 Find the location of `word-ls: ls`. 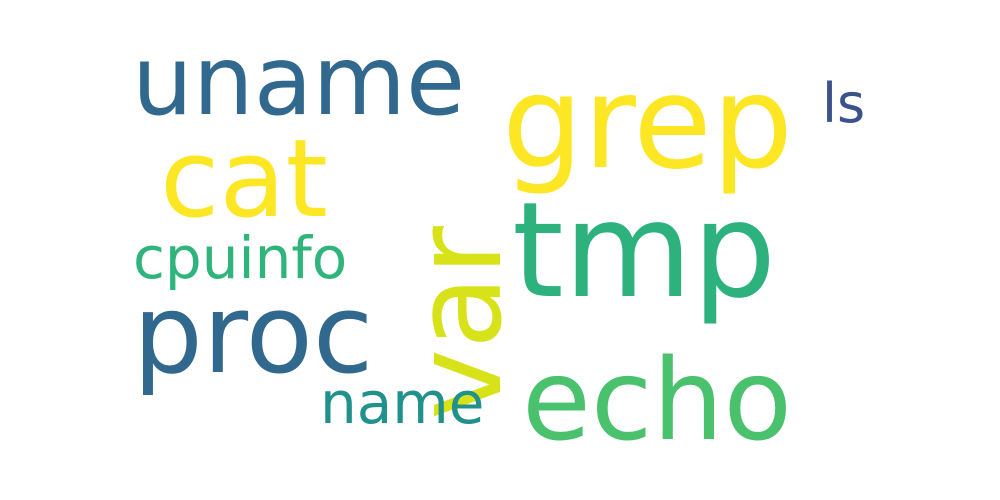

word-ls: ls is located at coordinates (844, 103).